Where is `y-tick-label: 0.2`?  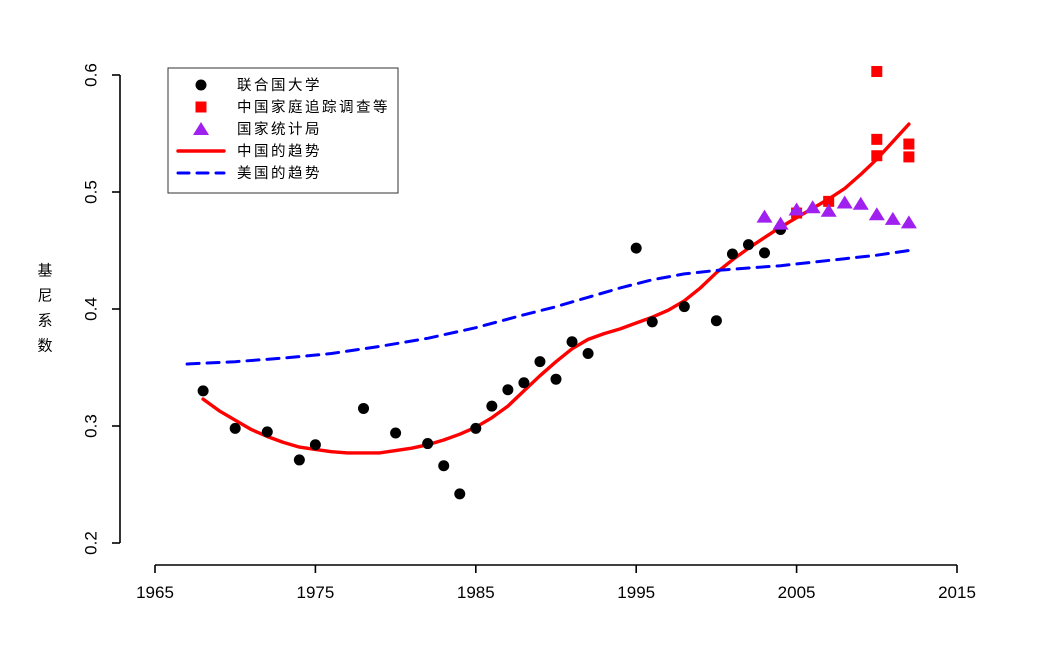
y-tick-label: 0.2 is located at coordinates (90, 543).